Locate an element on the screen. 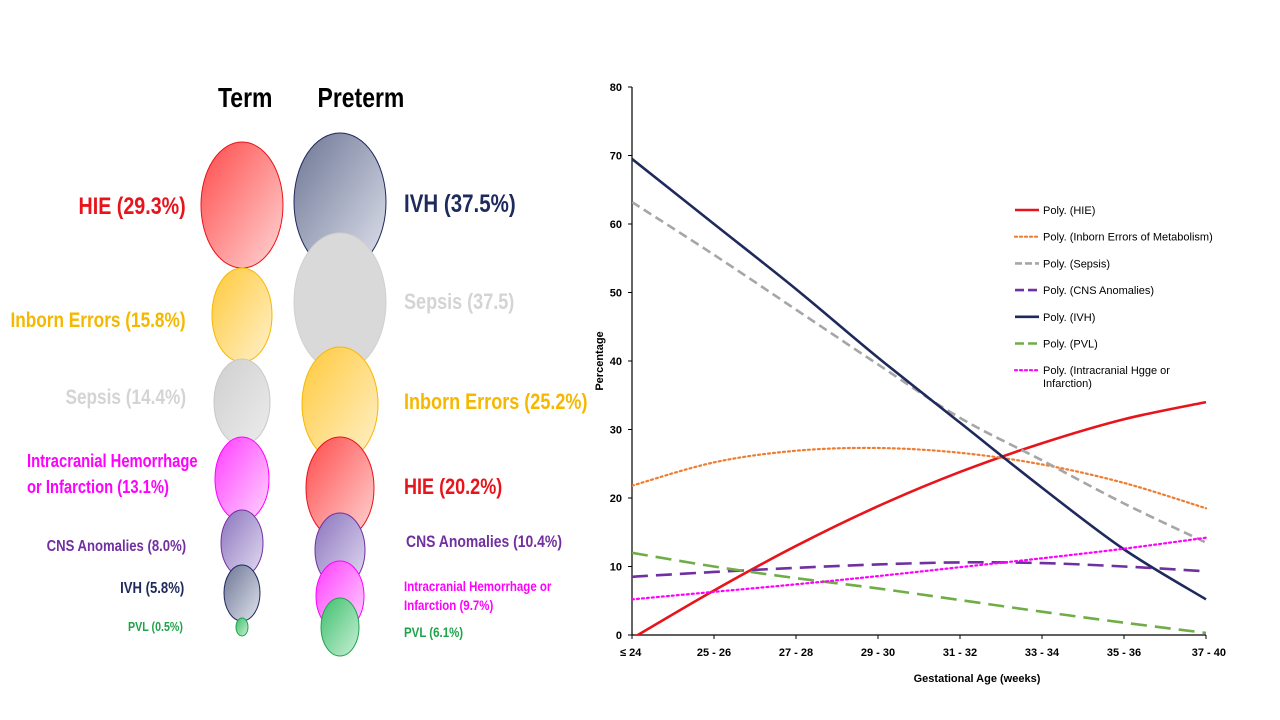 The width and height of the screenshot is (1280, 720). term-label-pvl: PVL (0.5%) is located at coordinates (155, 626).